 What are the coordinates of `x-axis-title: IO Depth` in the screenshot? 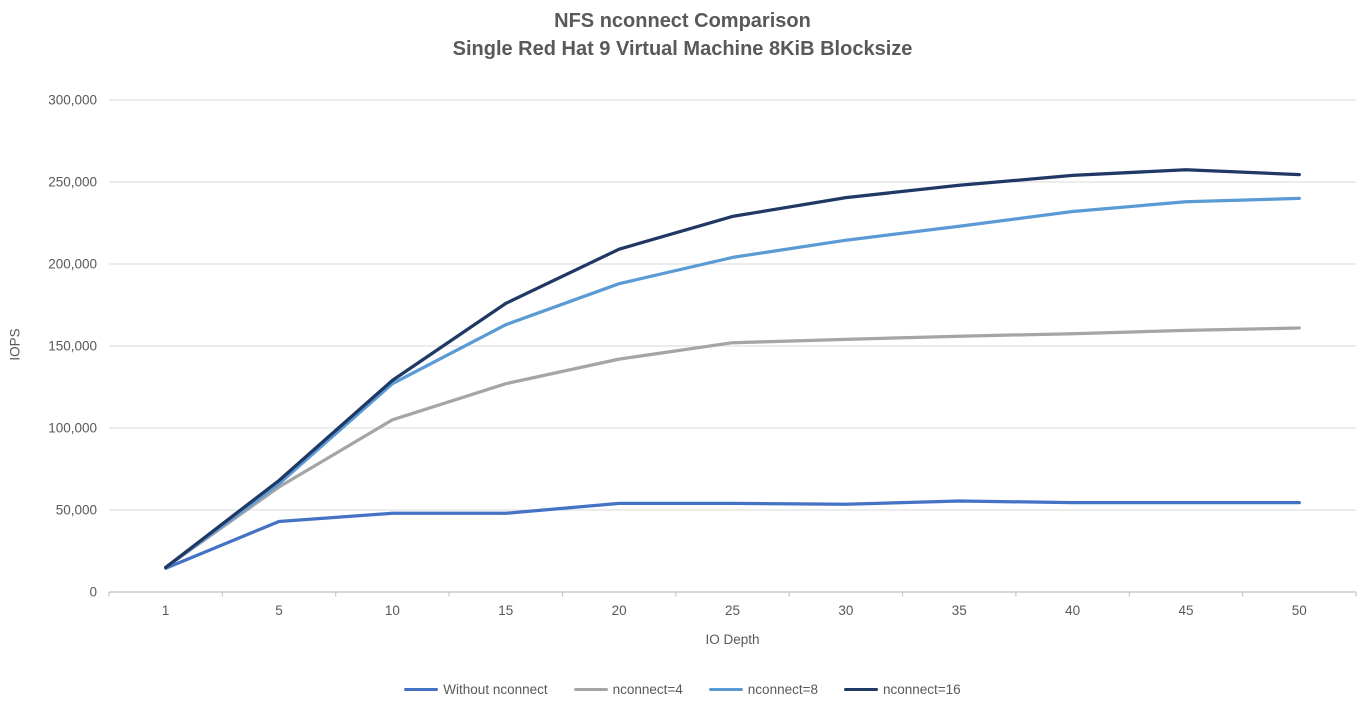 It's located at (732, 639).